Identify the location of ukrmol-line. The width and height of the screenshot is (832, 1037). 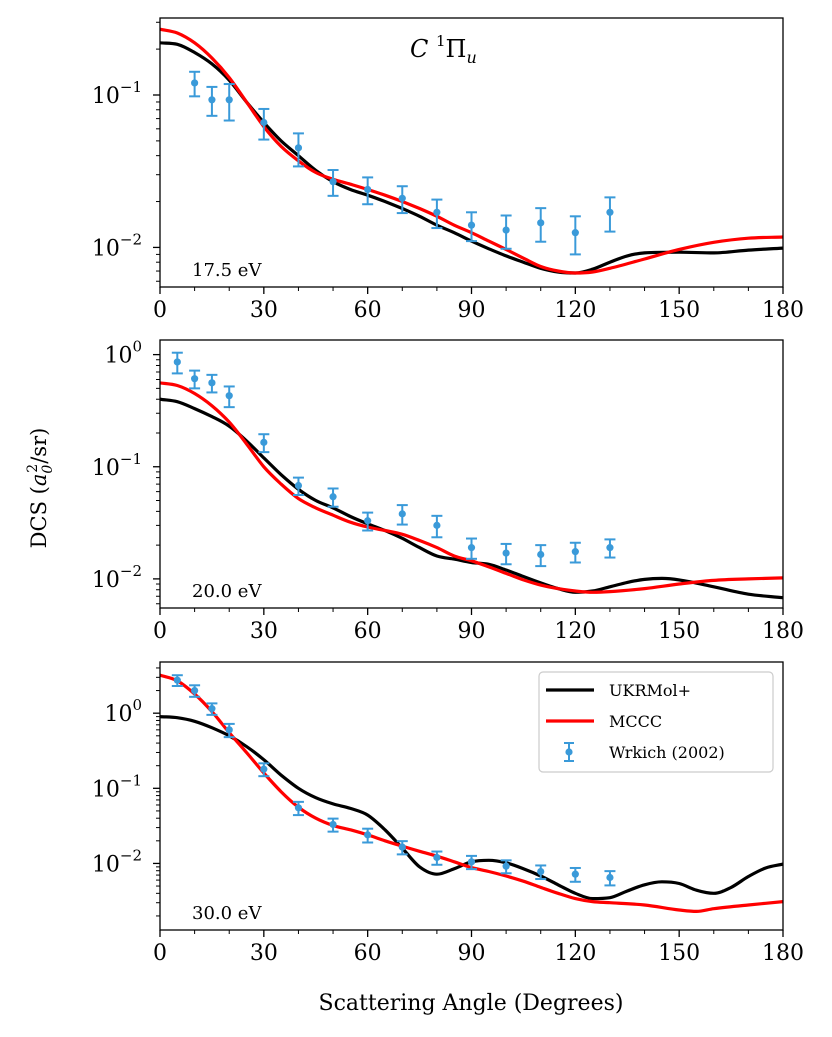
(471, 498).